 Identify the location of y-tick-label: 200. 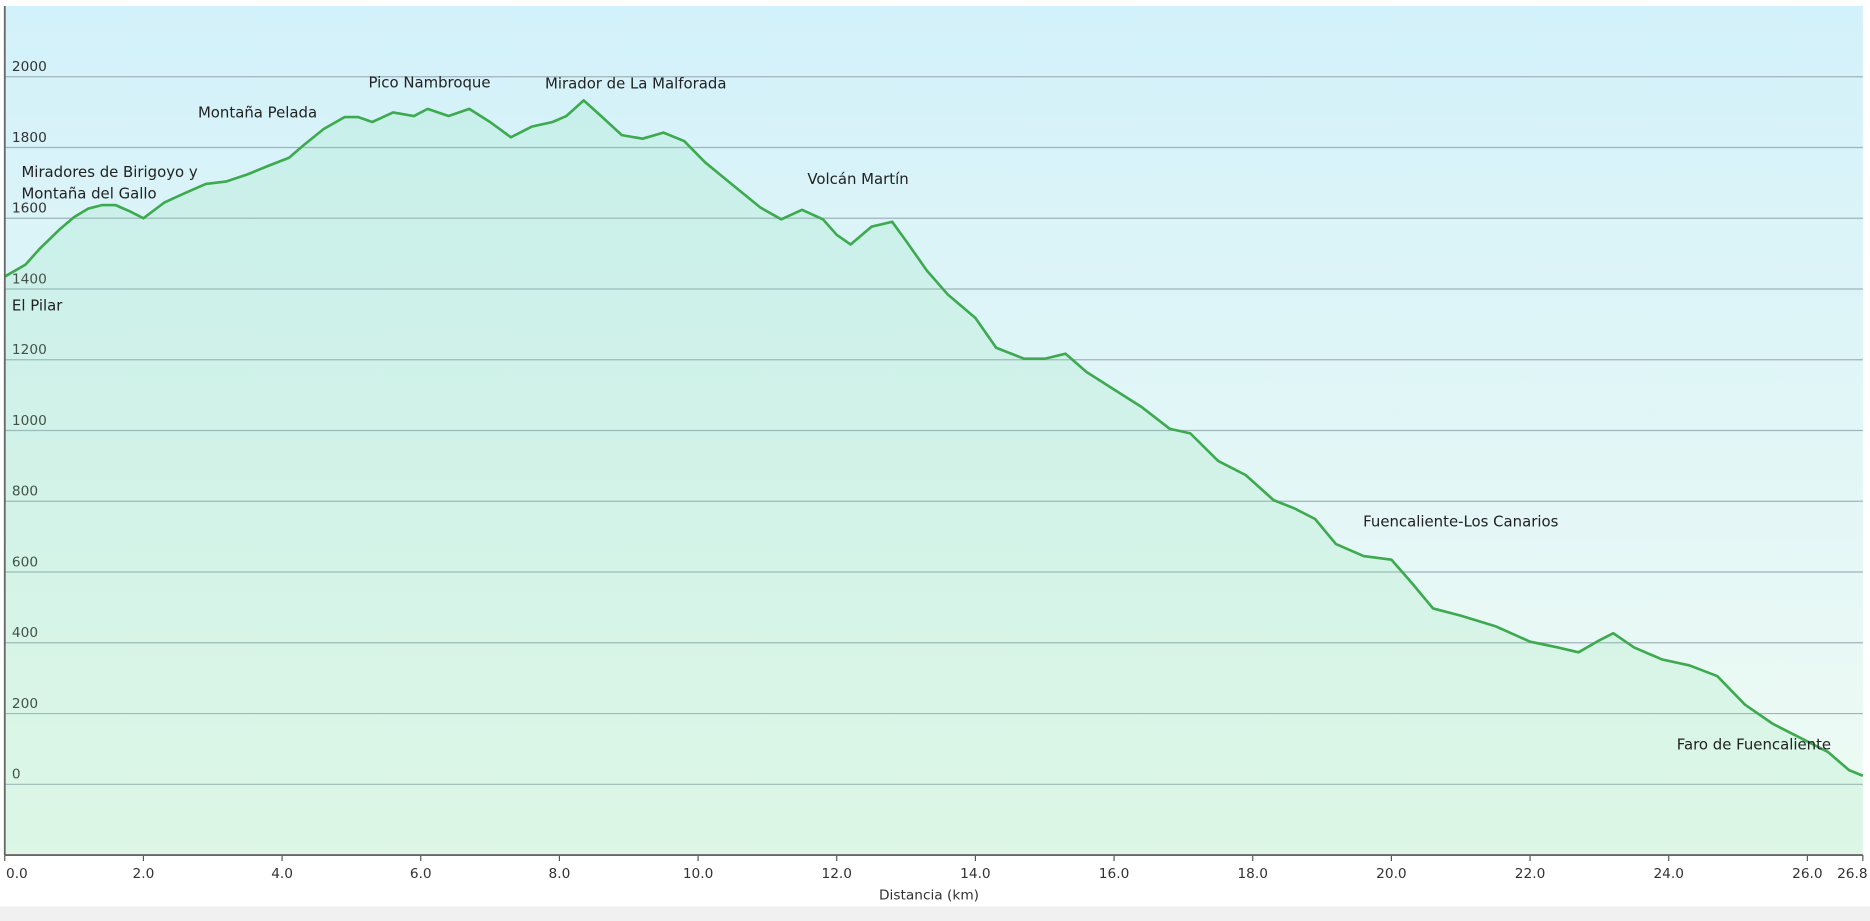
(25, 704).